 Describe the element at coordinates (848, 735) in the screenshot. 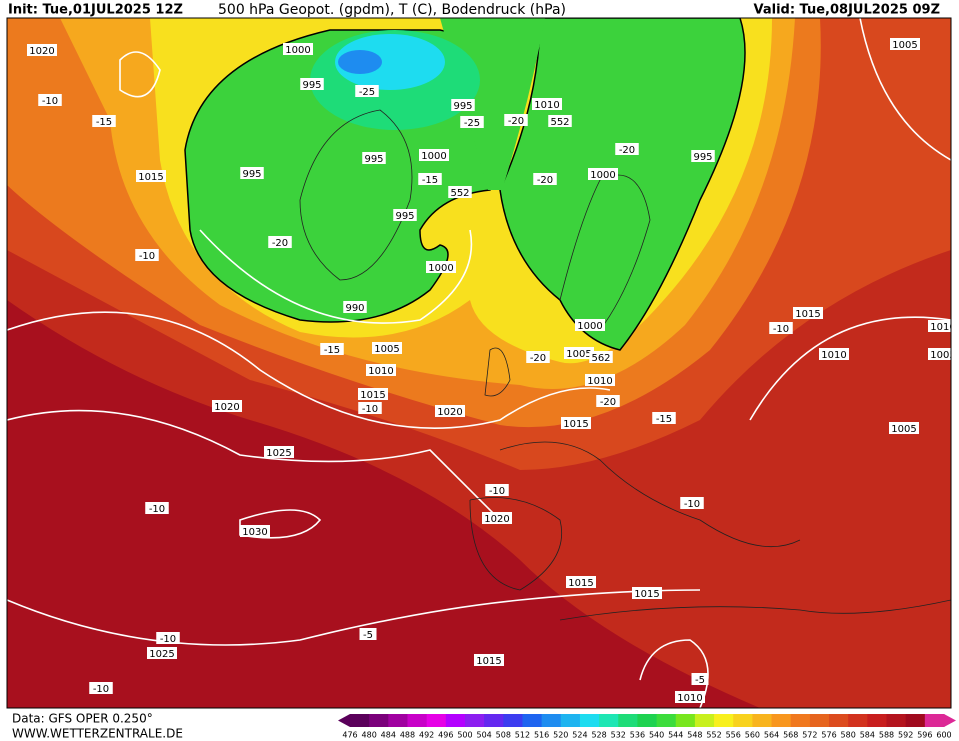

I see `colorbar-label: 580` at that location.